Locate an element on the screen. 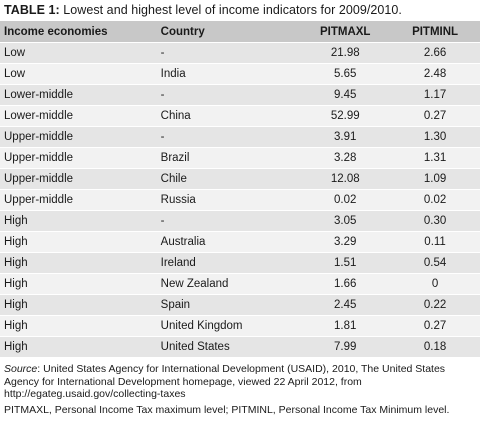 The width and height of the screenshot is (480, 438). pitminl-cell: 0 is located at coordinates (435, 284).